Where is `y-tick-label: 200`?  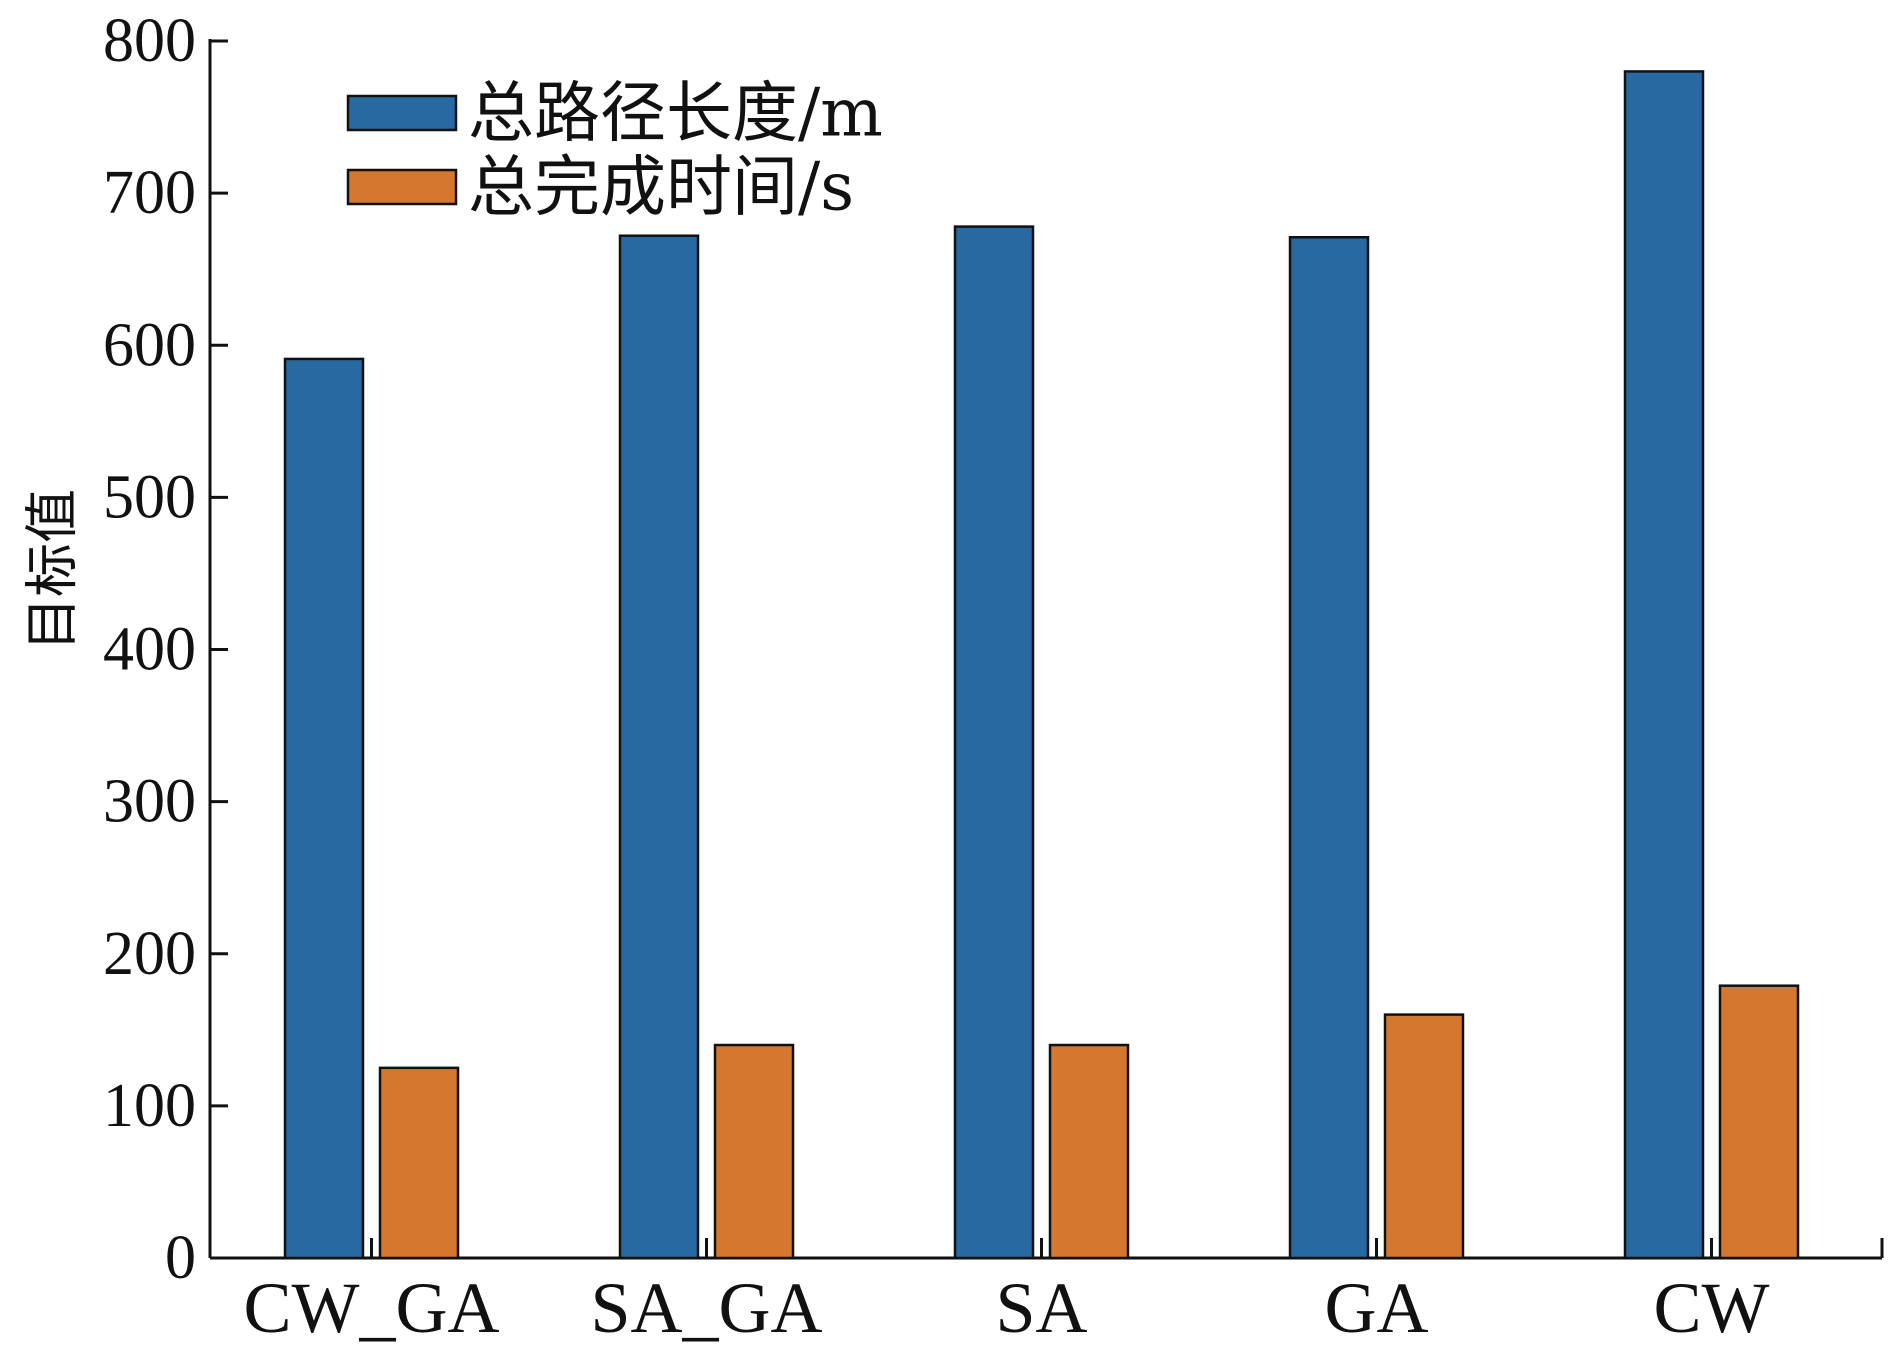 y-tick-label: 200 is located at coordinates (149, 954).